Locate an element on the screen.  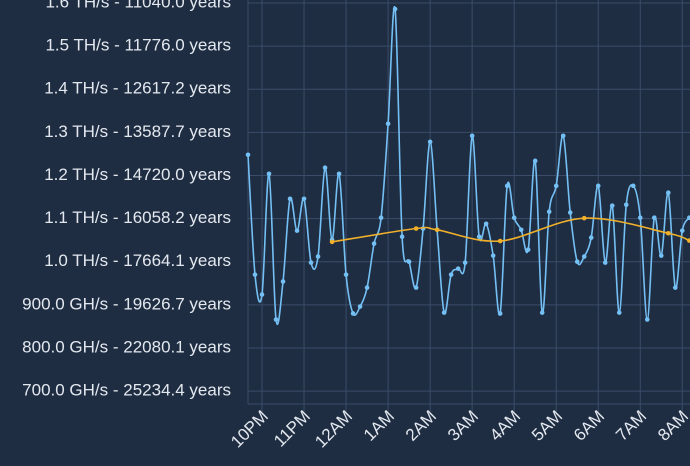
x-tick-label: 1AM is located at coordinates (379, 426).